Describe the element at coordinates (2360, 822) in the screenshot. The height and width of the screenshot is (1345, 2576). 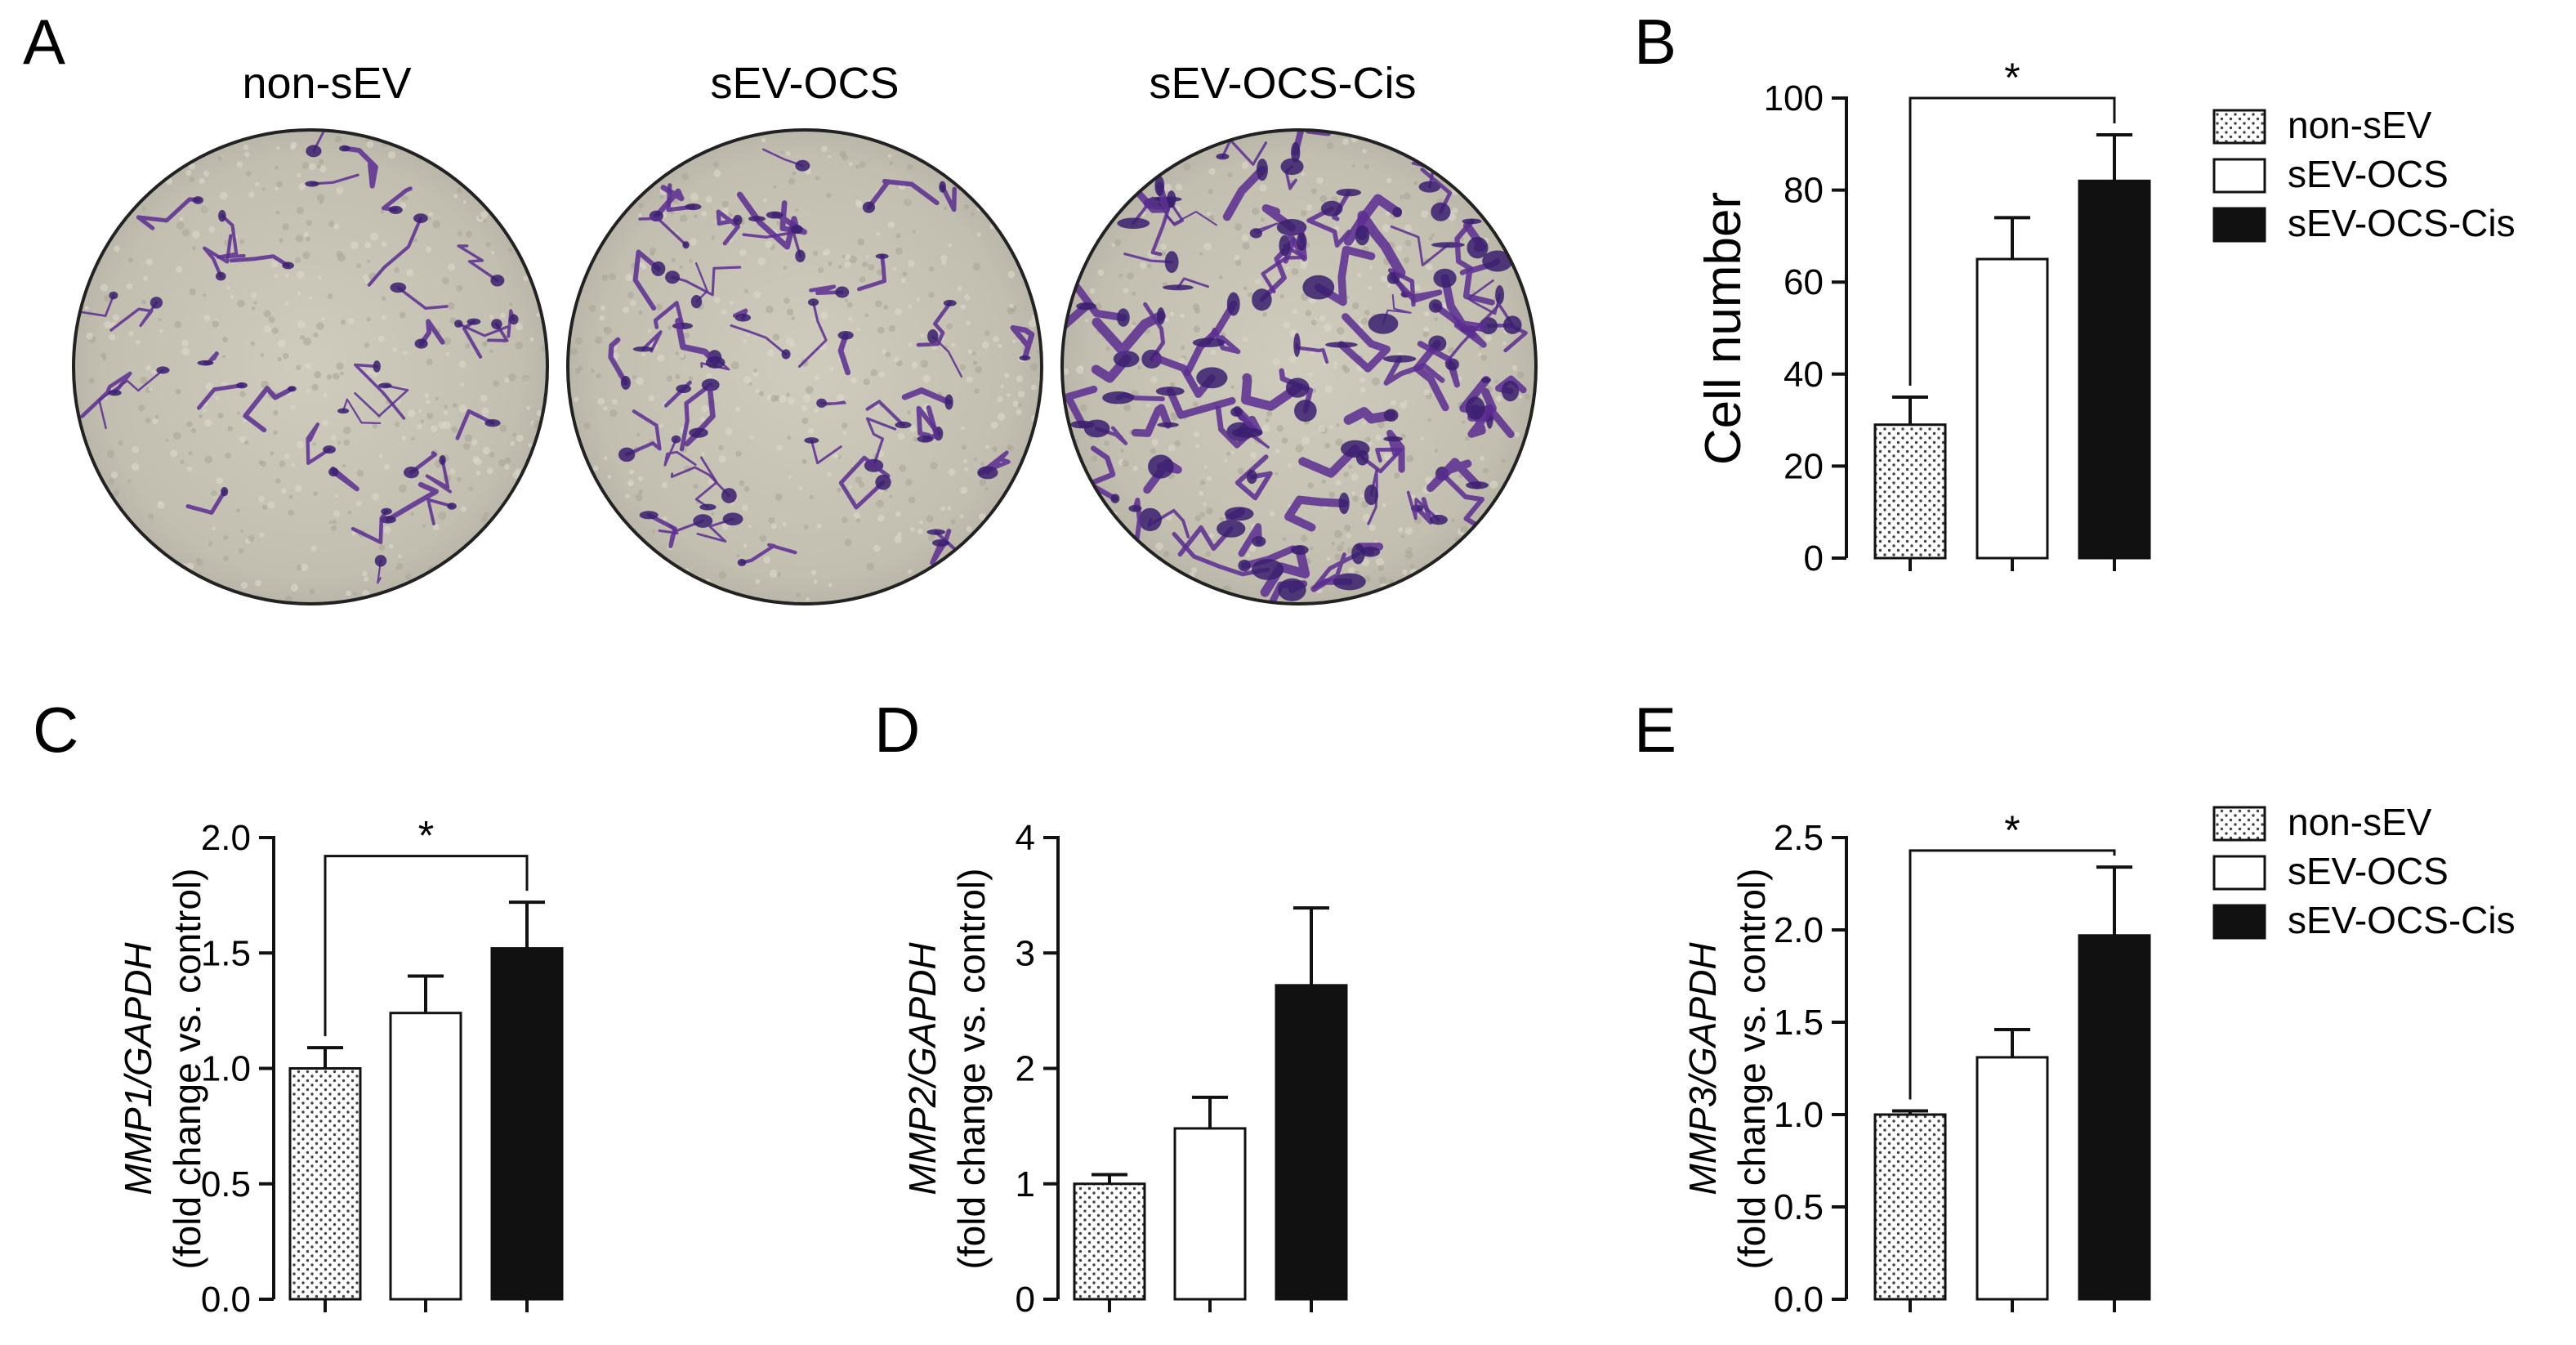
I see `legend-label-non-sev: non-sEV` at that location.